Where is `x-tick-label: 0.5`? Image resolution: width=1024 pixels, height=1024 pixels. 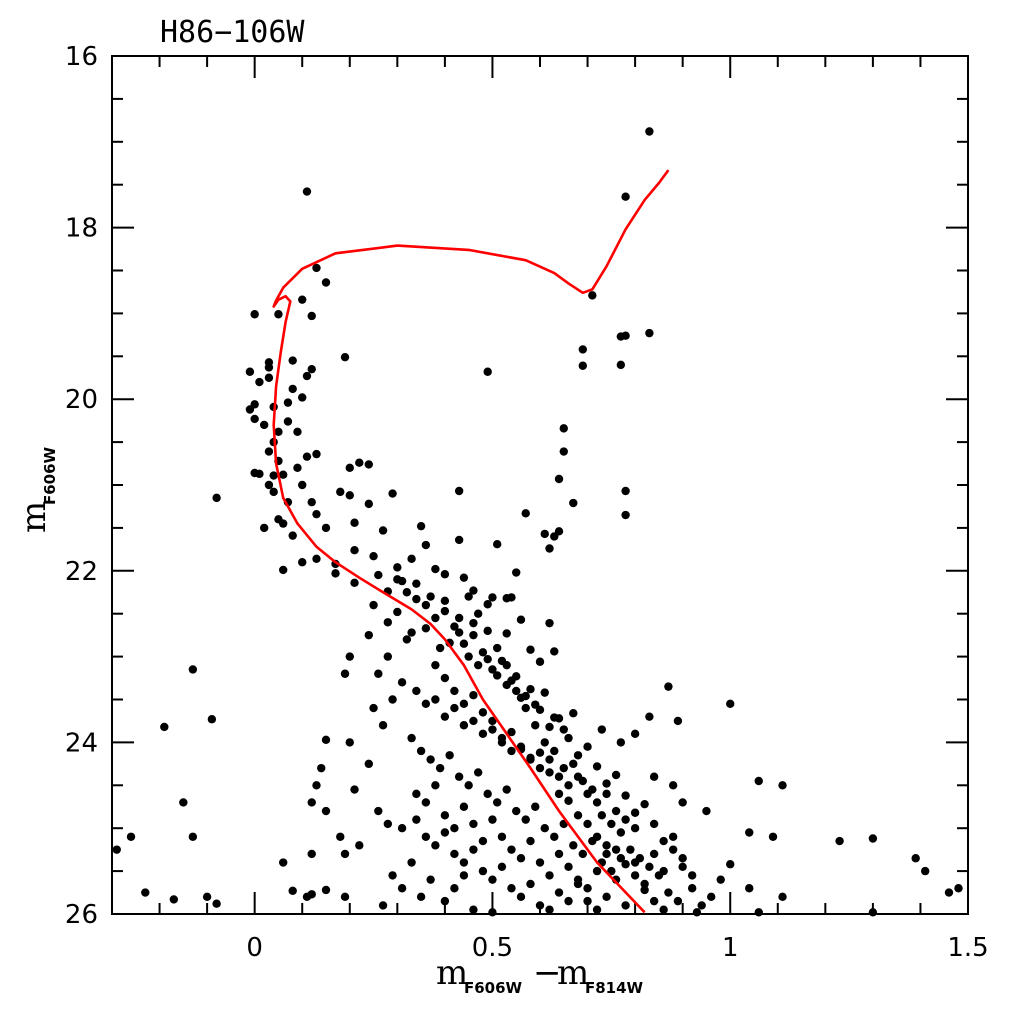 x-tick-label: 0.5 is located at coordinates (492, 948).